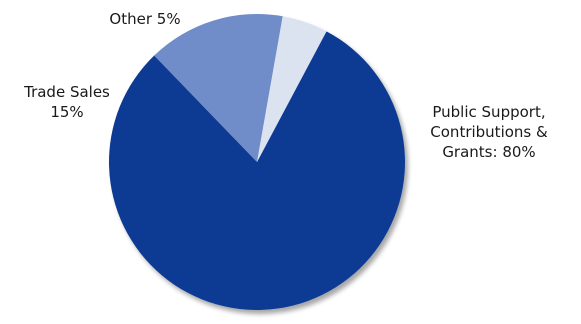 Image resolution: width=581 pixels, height=324 pixels. What do you see at coordinates (66, 112) in the screenshot?
I see `label-trade-sales-line: 15%` at bounding box center [66, 112].